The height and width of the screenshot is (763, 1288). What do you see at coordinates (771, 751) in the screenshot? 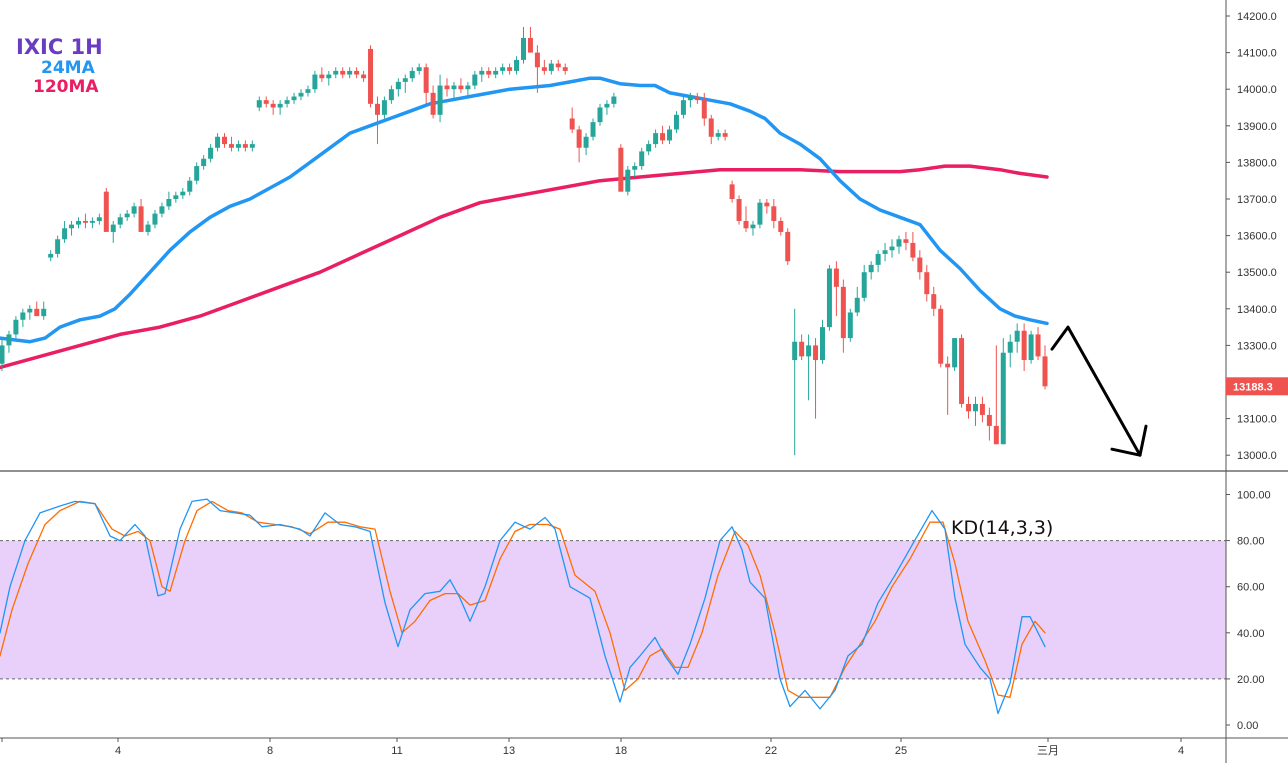
I see `time-tick-label: 22` at bounding box center [771, 751].